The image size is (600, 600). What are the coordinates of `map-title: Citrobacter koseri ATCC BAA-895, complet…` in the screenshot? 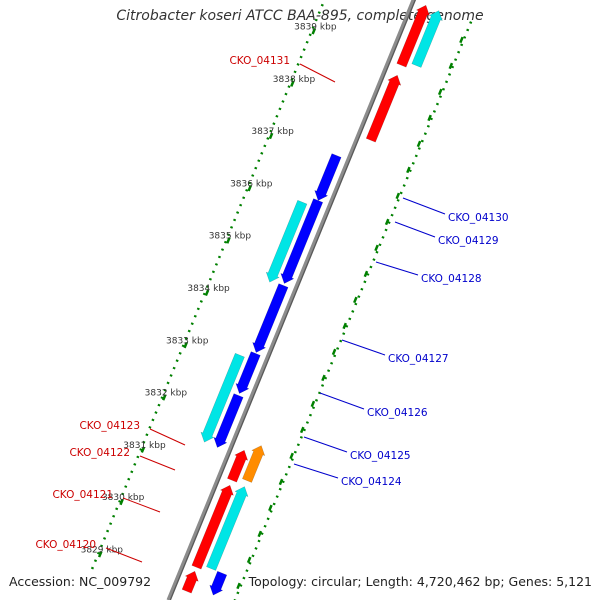 It's located at (300, 16).